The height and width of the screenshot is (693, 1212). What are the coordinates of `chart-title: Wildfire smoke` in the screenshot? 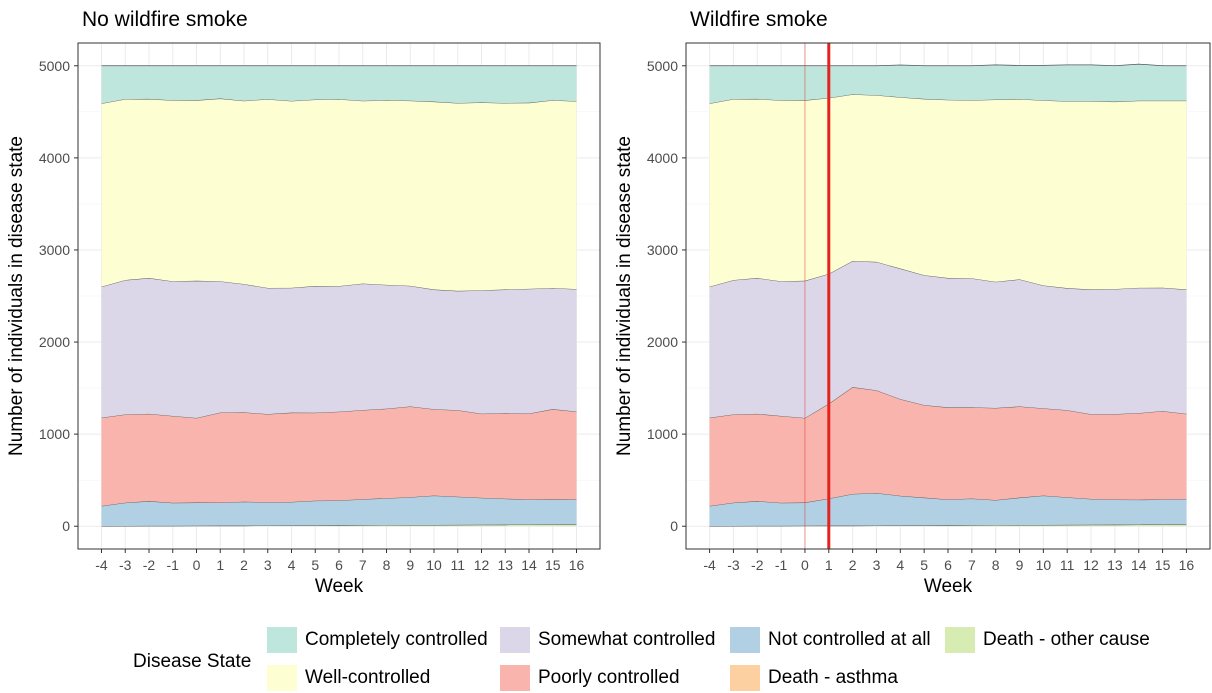 It's located at (759, 19).